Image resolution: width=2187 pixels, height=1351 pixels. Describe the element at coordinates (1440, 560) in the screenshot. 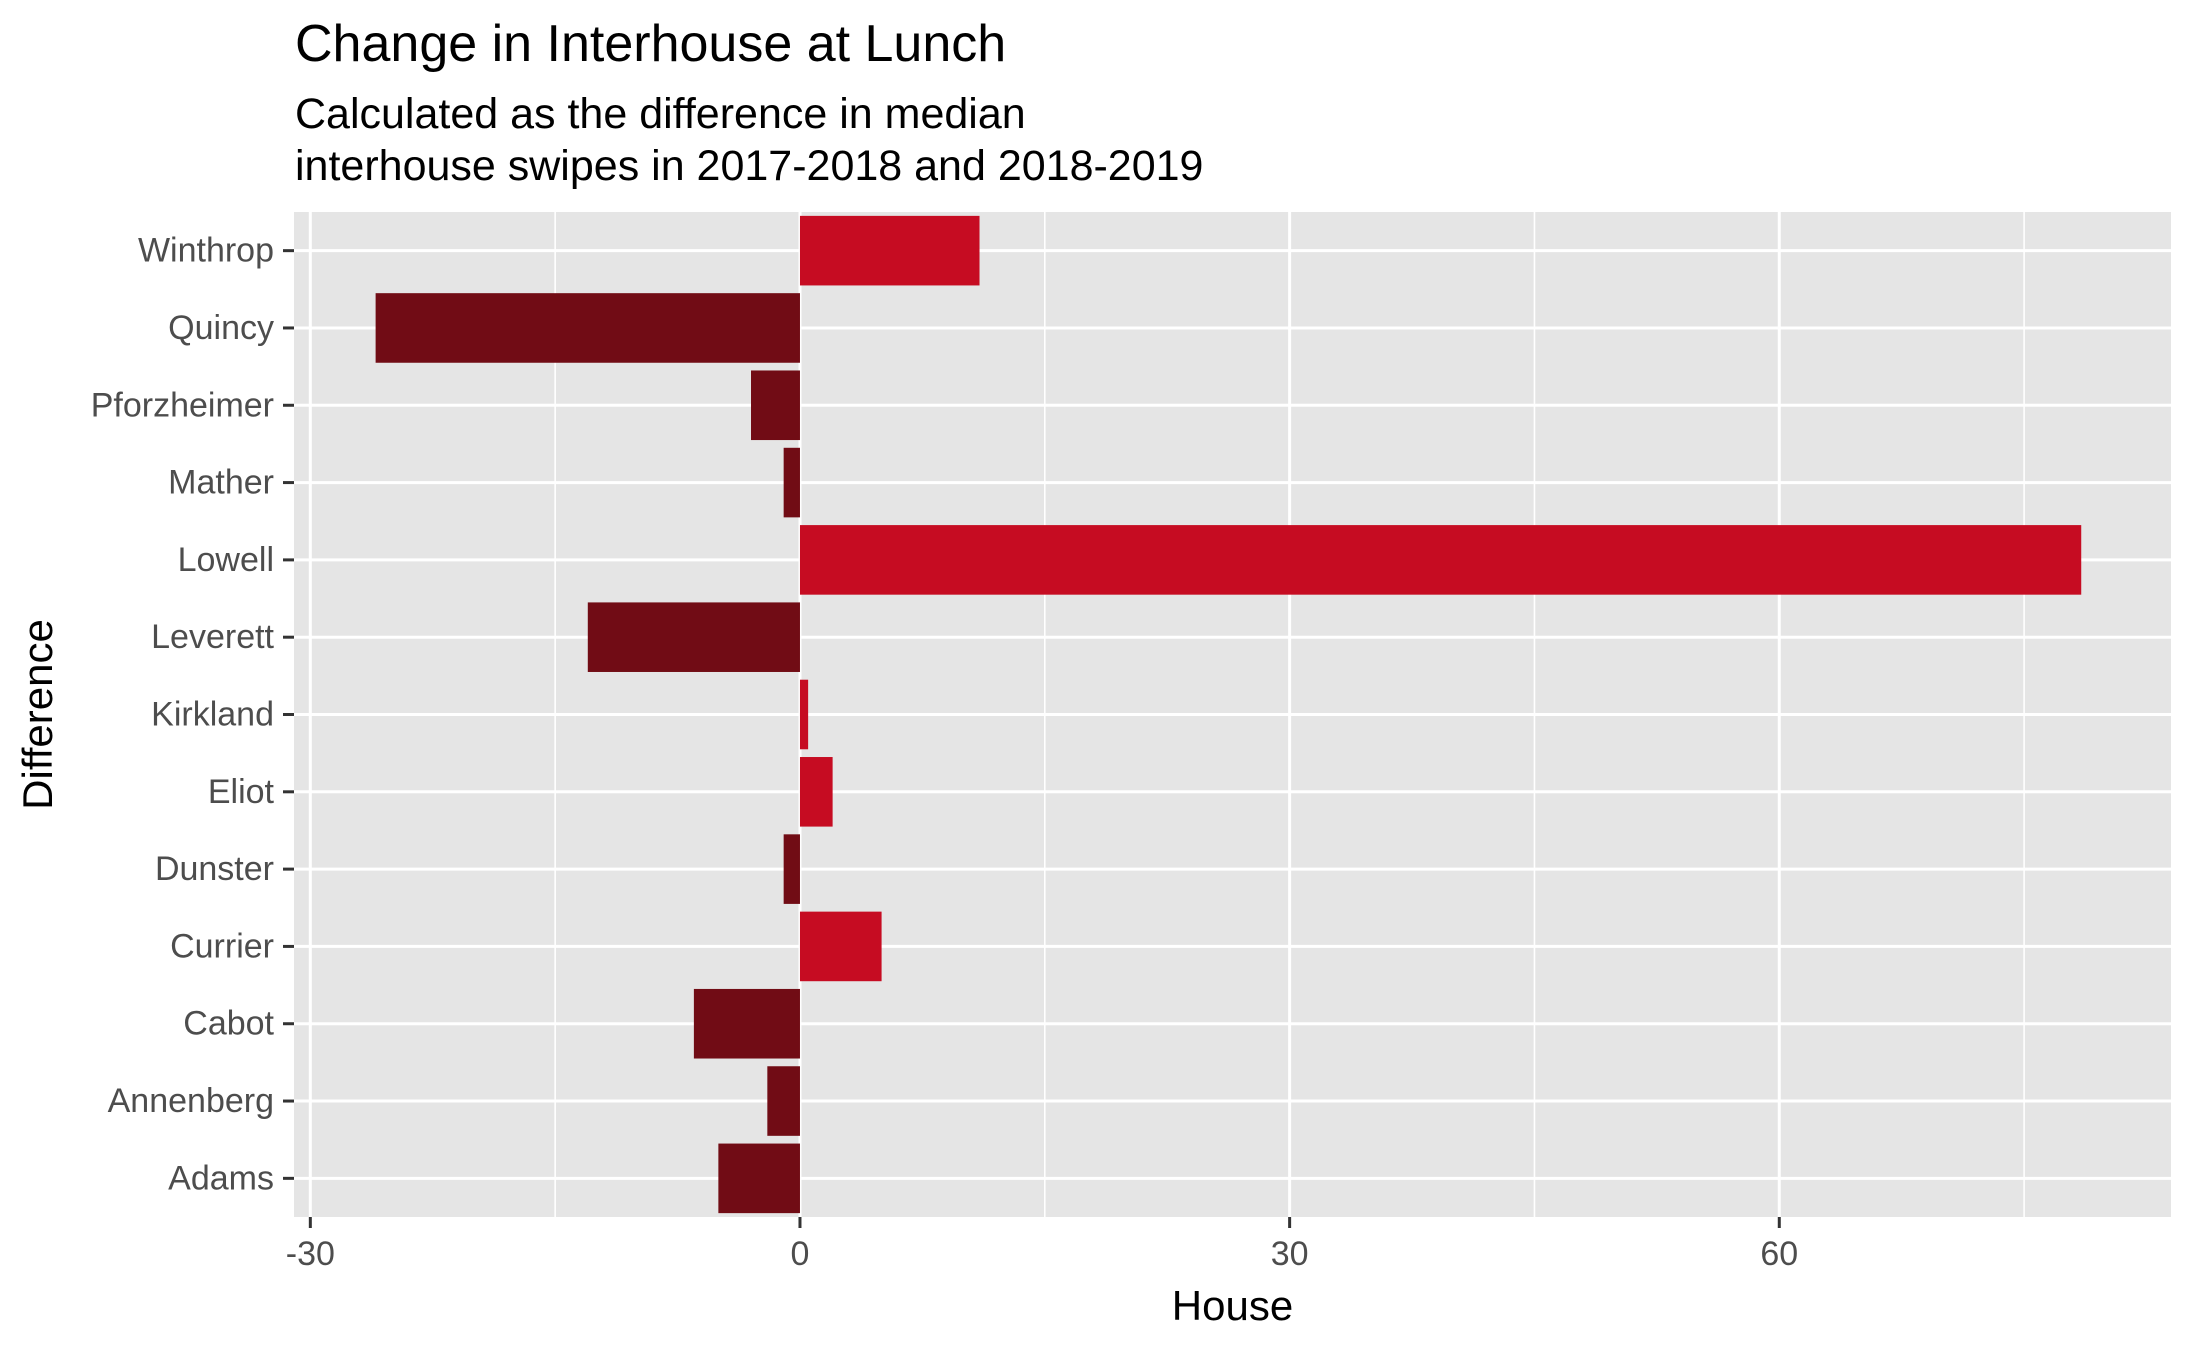

I see `bar-lowell` at that location.